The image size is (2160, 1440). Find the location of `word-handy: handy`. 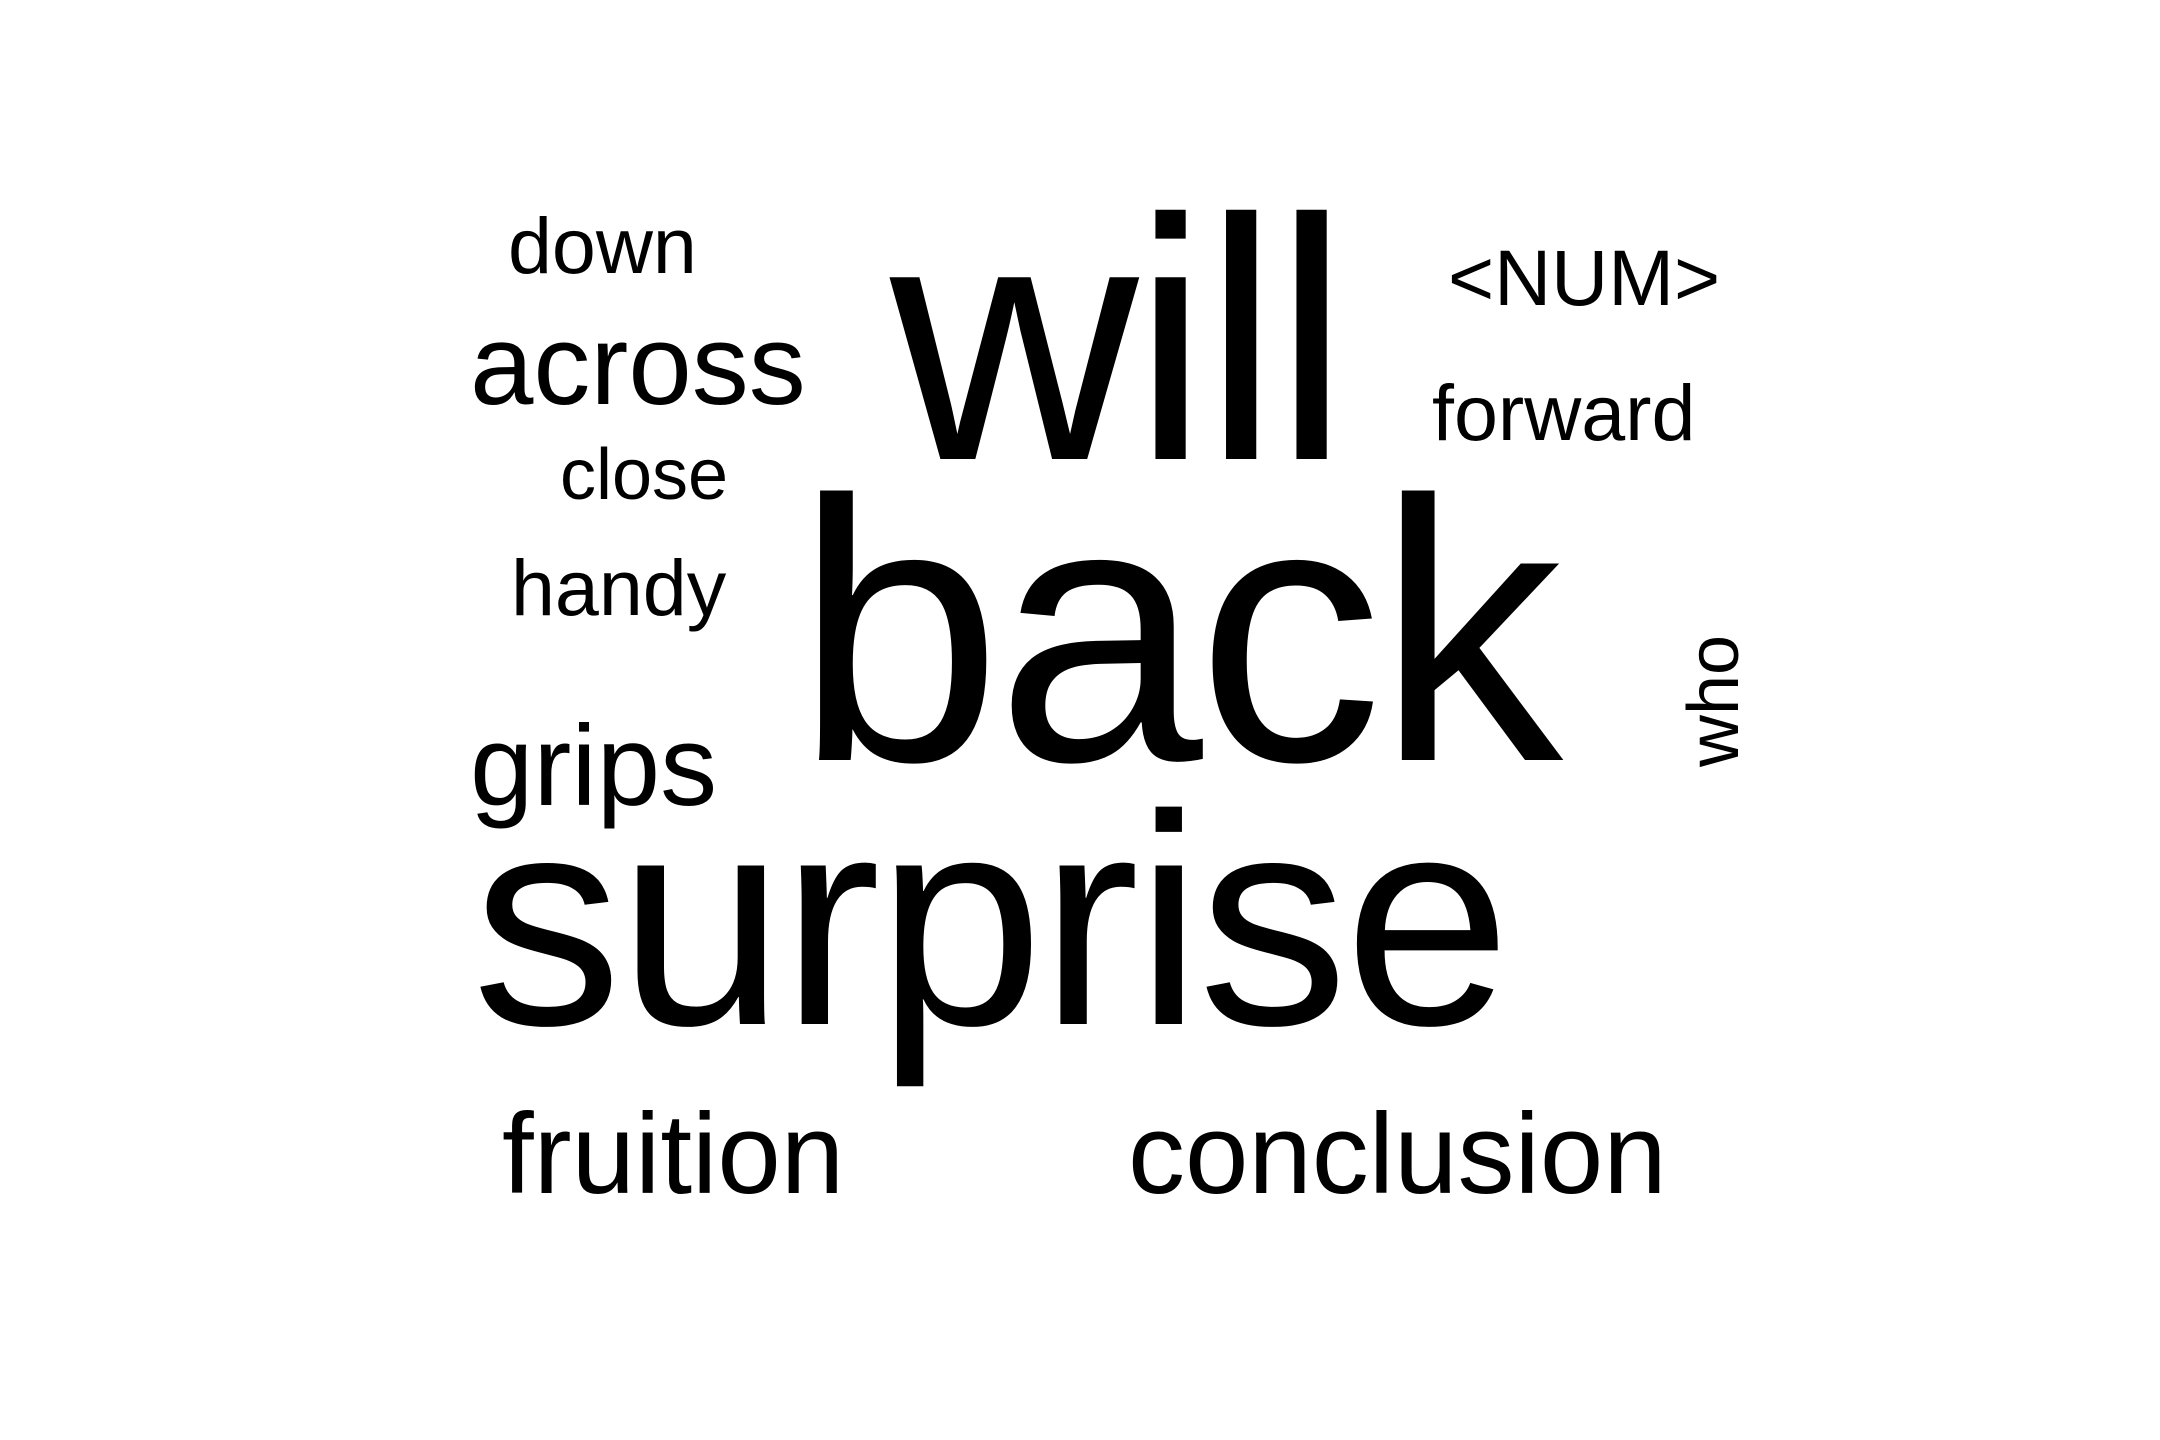

word-handy: handy is located at coordinates (619, 587).